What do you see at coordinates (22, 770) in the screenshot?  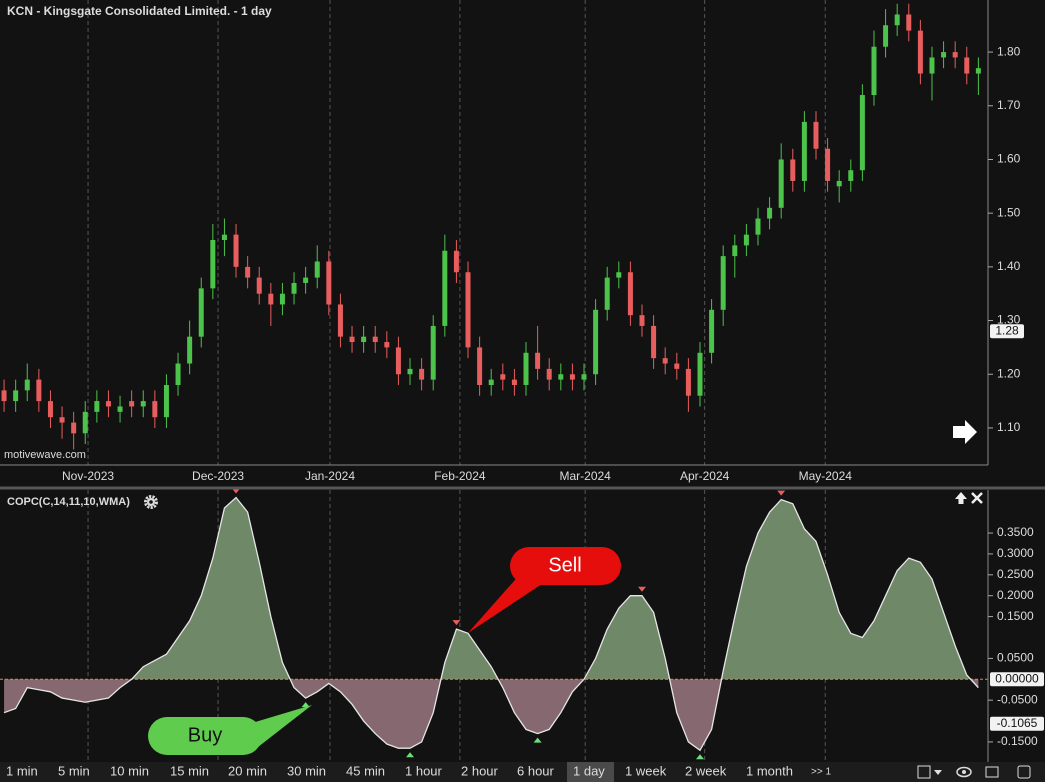 I see `timeframe-button: 1 min` at bounding box center [22, 770].